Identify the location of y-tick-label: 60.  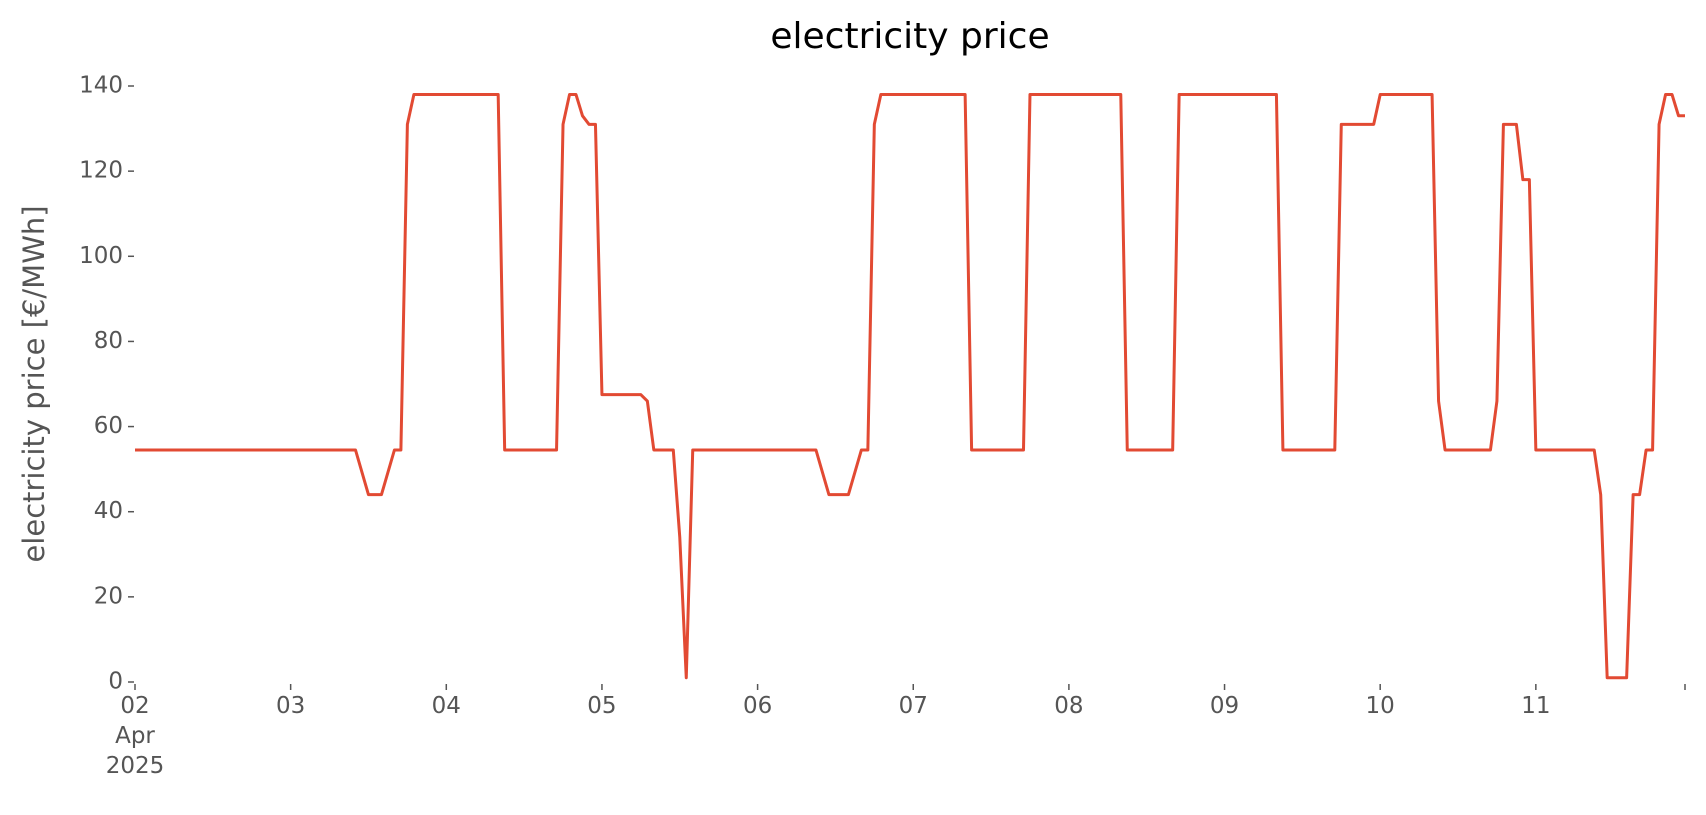
(108, 426).